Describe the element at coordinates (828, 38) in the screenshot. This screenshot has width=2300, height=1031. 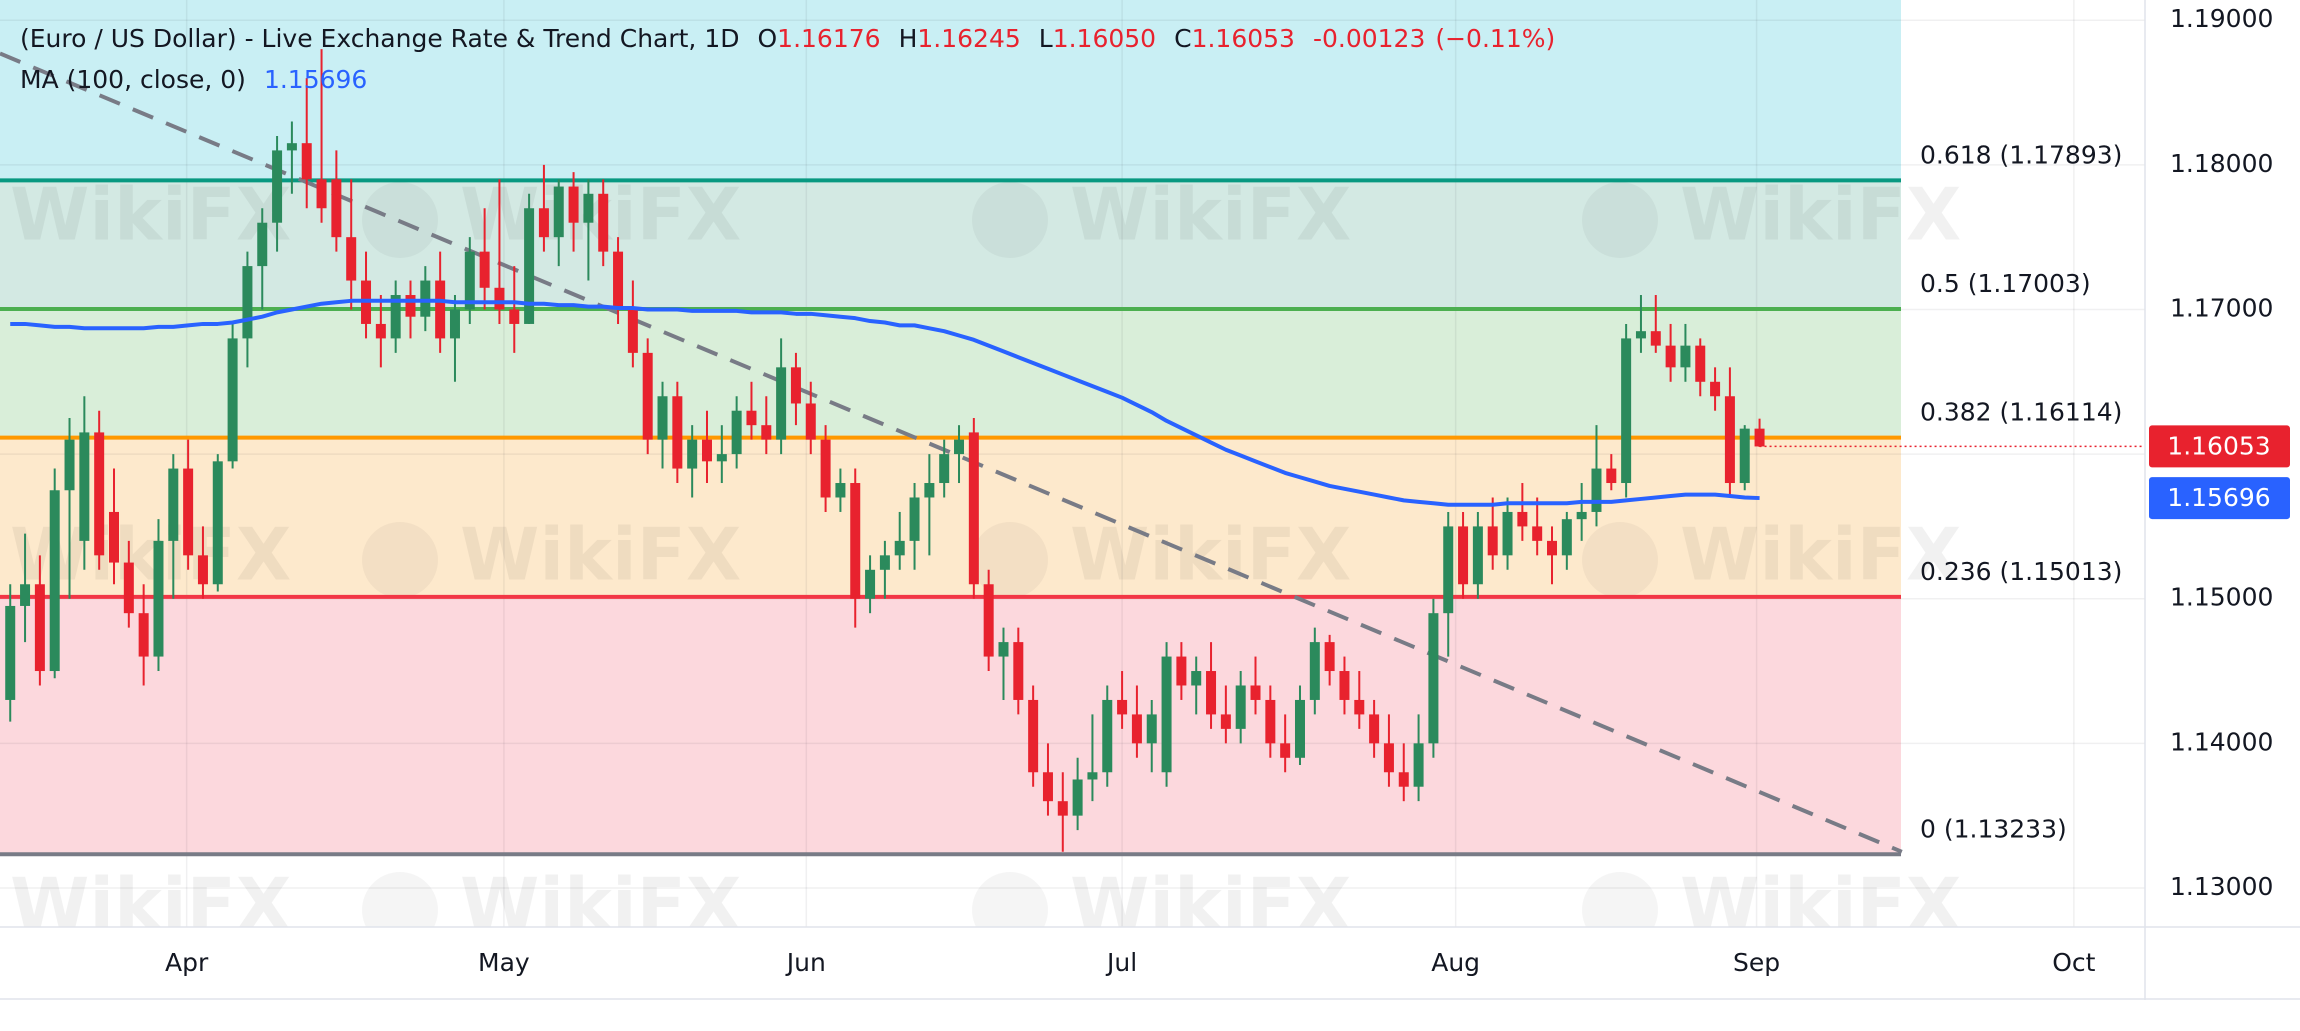
I see `open-value: 1.16176` at that location.